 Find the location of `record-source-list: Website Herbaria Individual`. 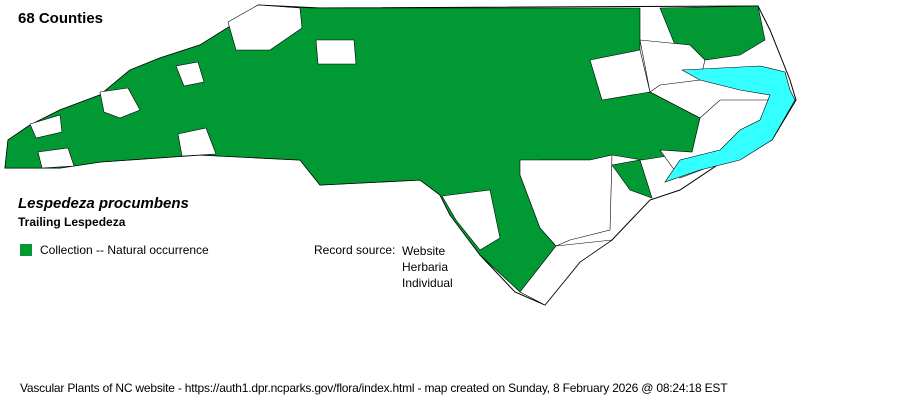

record-source-list: Website Herbaria Individual is located at coordinates (427, 267).